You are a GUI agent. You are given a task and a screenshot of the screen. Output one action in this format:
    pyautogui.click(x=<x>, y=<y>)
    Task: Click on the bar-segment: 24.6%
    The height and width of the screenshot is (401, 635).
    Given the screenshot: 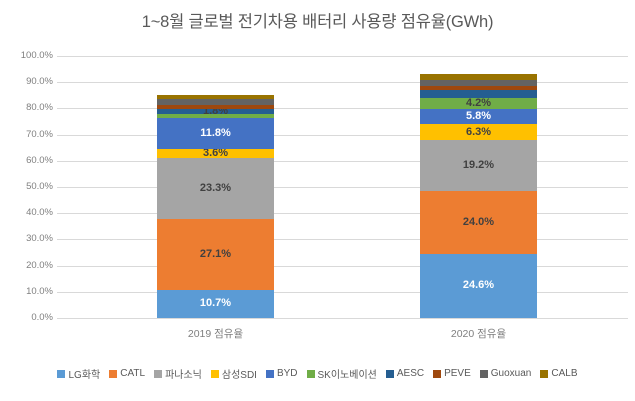 What is the action you would take?
    pyautogui.click(x=478, y=285)
    